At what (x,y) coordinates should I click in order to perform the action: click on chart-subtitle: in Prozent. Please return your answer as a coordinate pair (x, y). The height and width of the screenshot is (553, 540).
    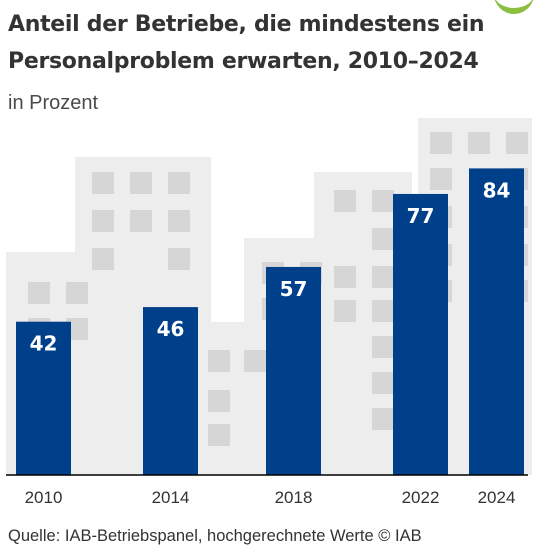
    Looking at the image, I should click on (53, 103).